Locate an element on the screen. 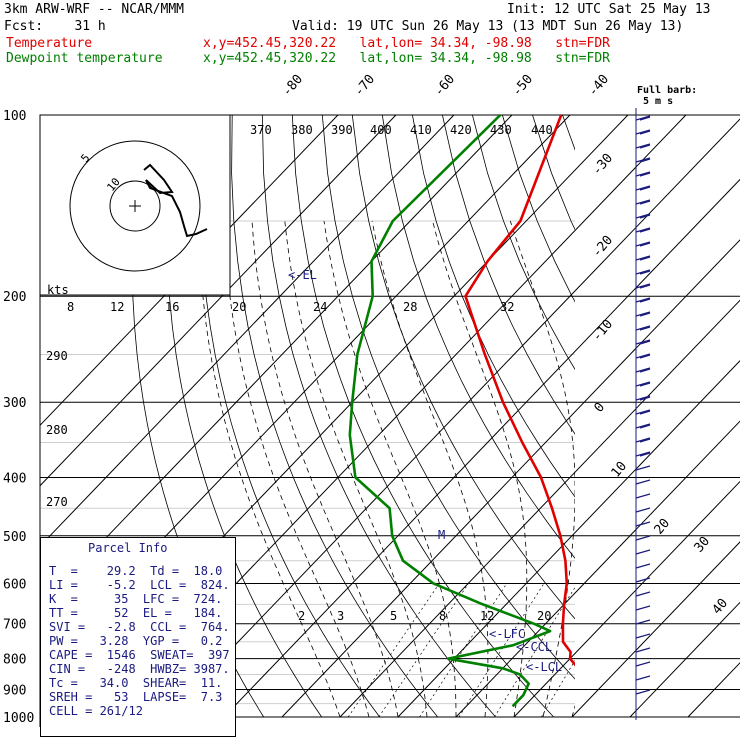  pressure-label: 500 is located at coordinates (14, 537).